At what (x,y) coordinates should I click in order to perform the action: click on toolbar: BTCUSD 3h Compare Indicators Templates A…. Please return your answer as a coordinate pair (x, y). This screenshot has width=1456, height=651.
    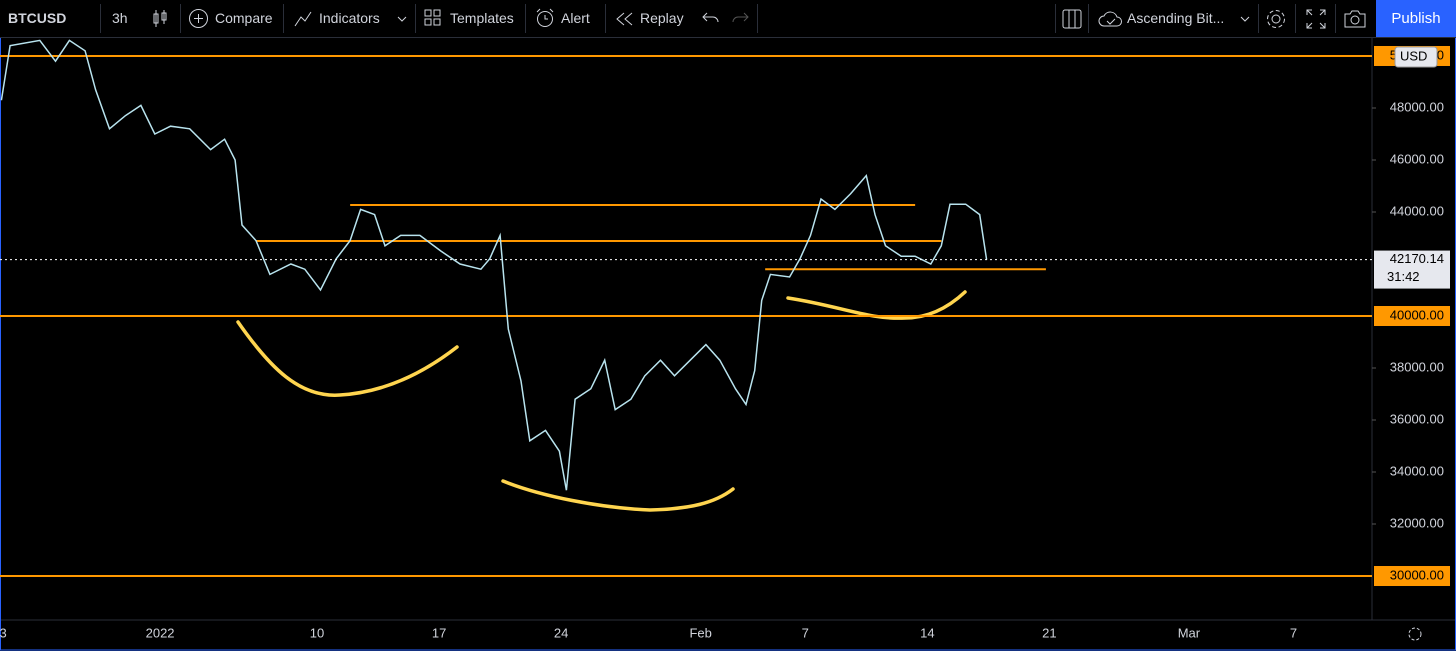
    Looking at the image, I should click on (728, 19).